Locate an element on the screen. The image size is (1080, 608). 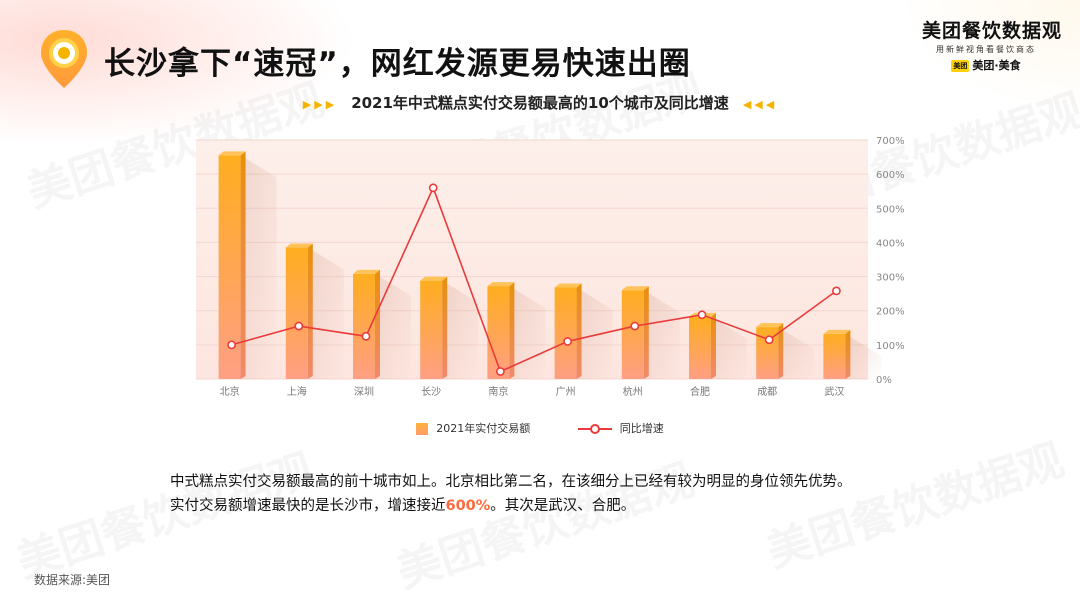
legend-bar-swatch is located at coordinates (422, 429).